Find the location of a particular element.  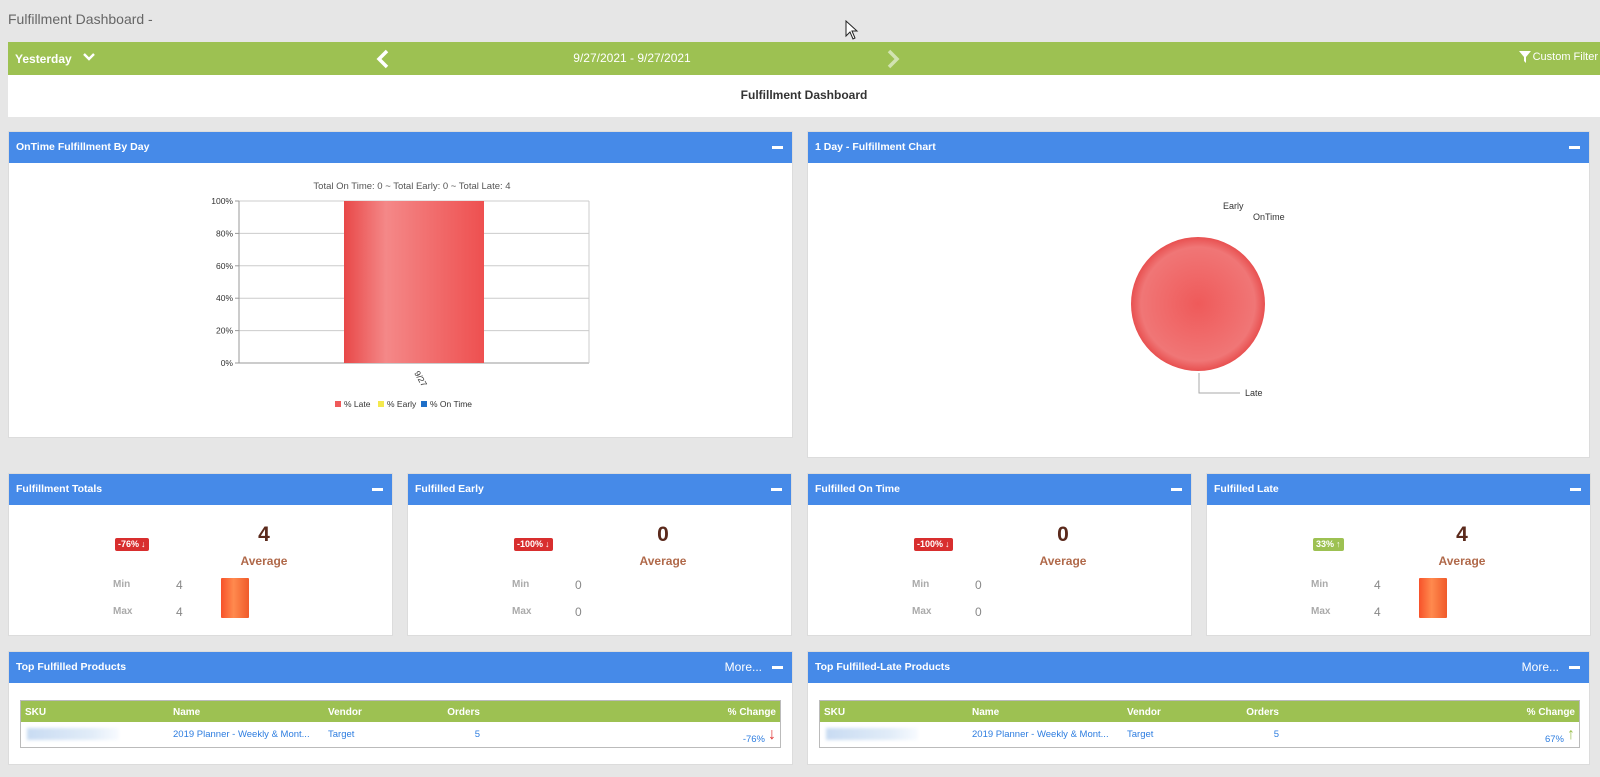

min-value: 0 is located at coordinates (578, 585).